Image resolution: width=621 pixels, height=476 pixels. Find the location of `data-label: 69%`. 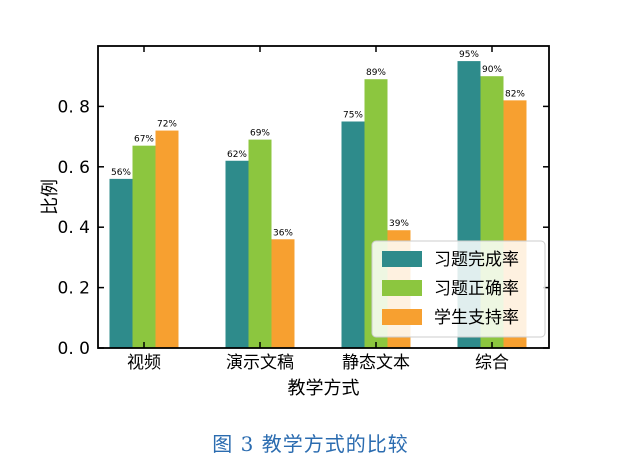

data-label: 69% is located at coordinates (260, 134).